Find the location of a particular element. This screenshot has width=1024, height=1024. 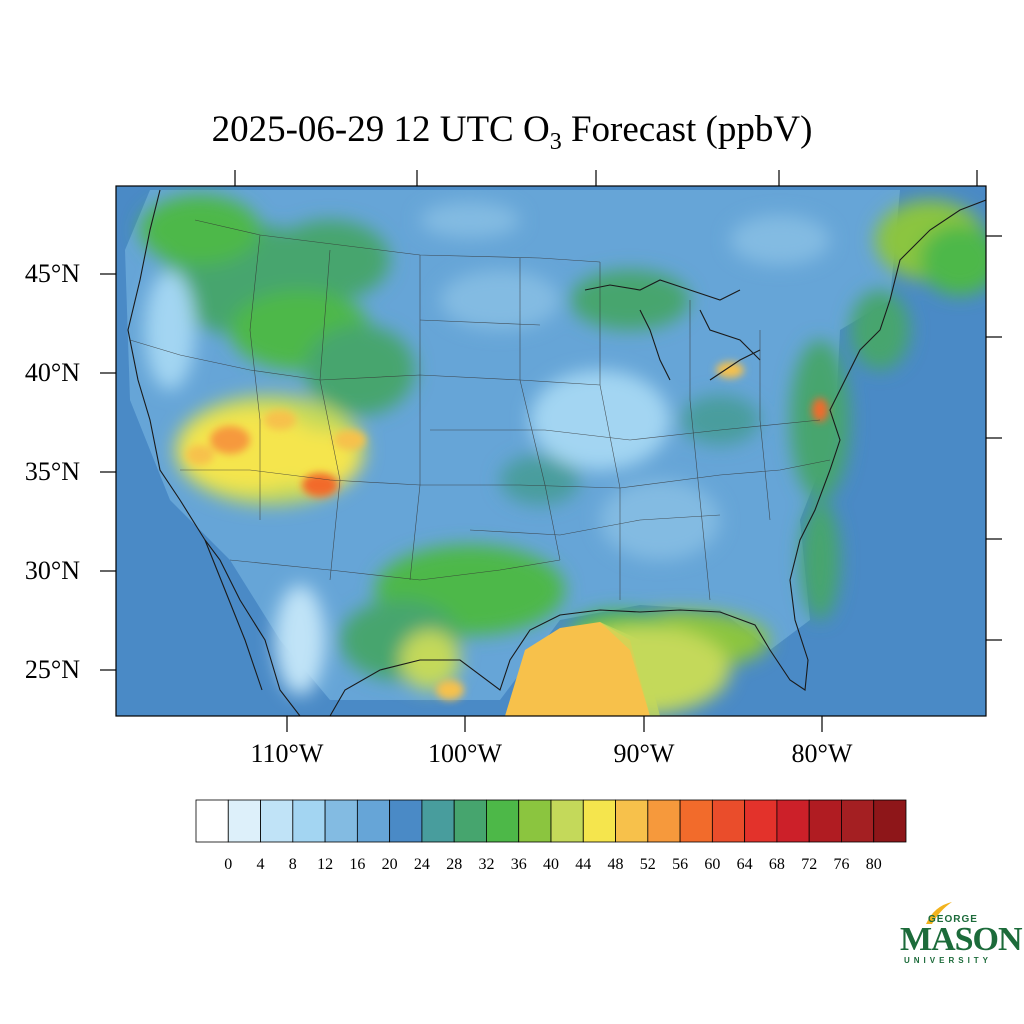

colorbar-label: 4 is located at coordinates (260, 864).